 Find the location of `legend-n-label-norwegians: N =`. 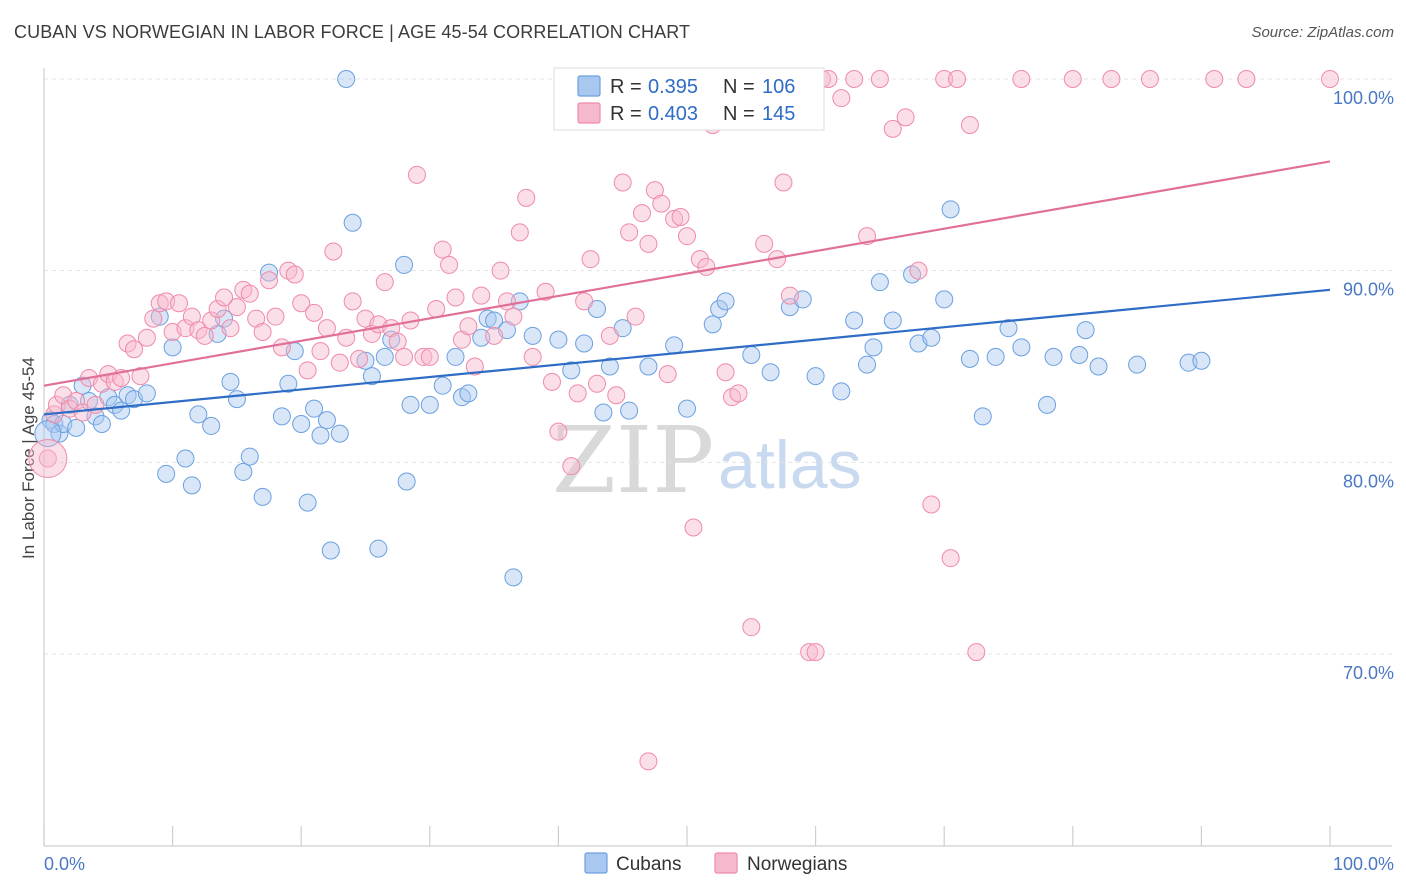

legend-n-label-norwegians: N = is located at coordinates (739, 114).